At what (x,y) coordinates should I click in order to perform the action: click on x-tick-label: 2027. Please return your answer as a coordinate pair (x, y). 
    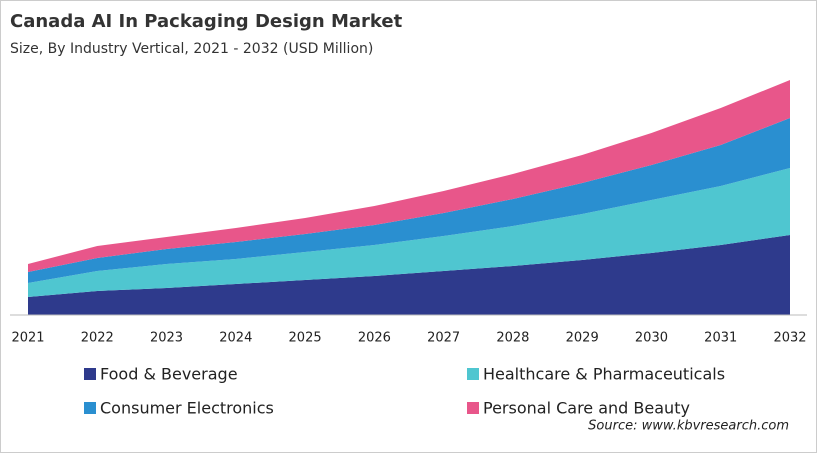
    Looking at the image, I should click on (443, 338).